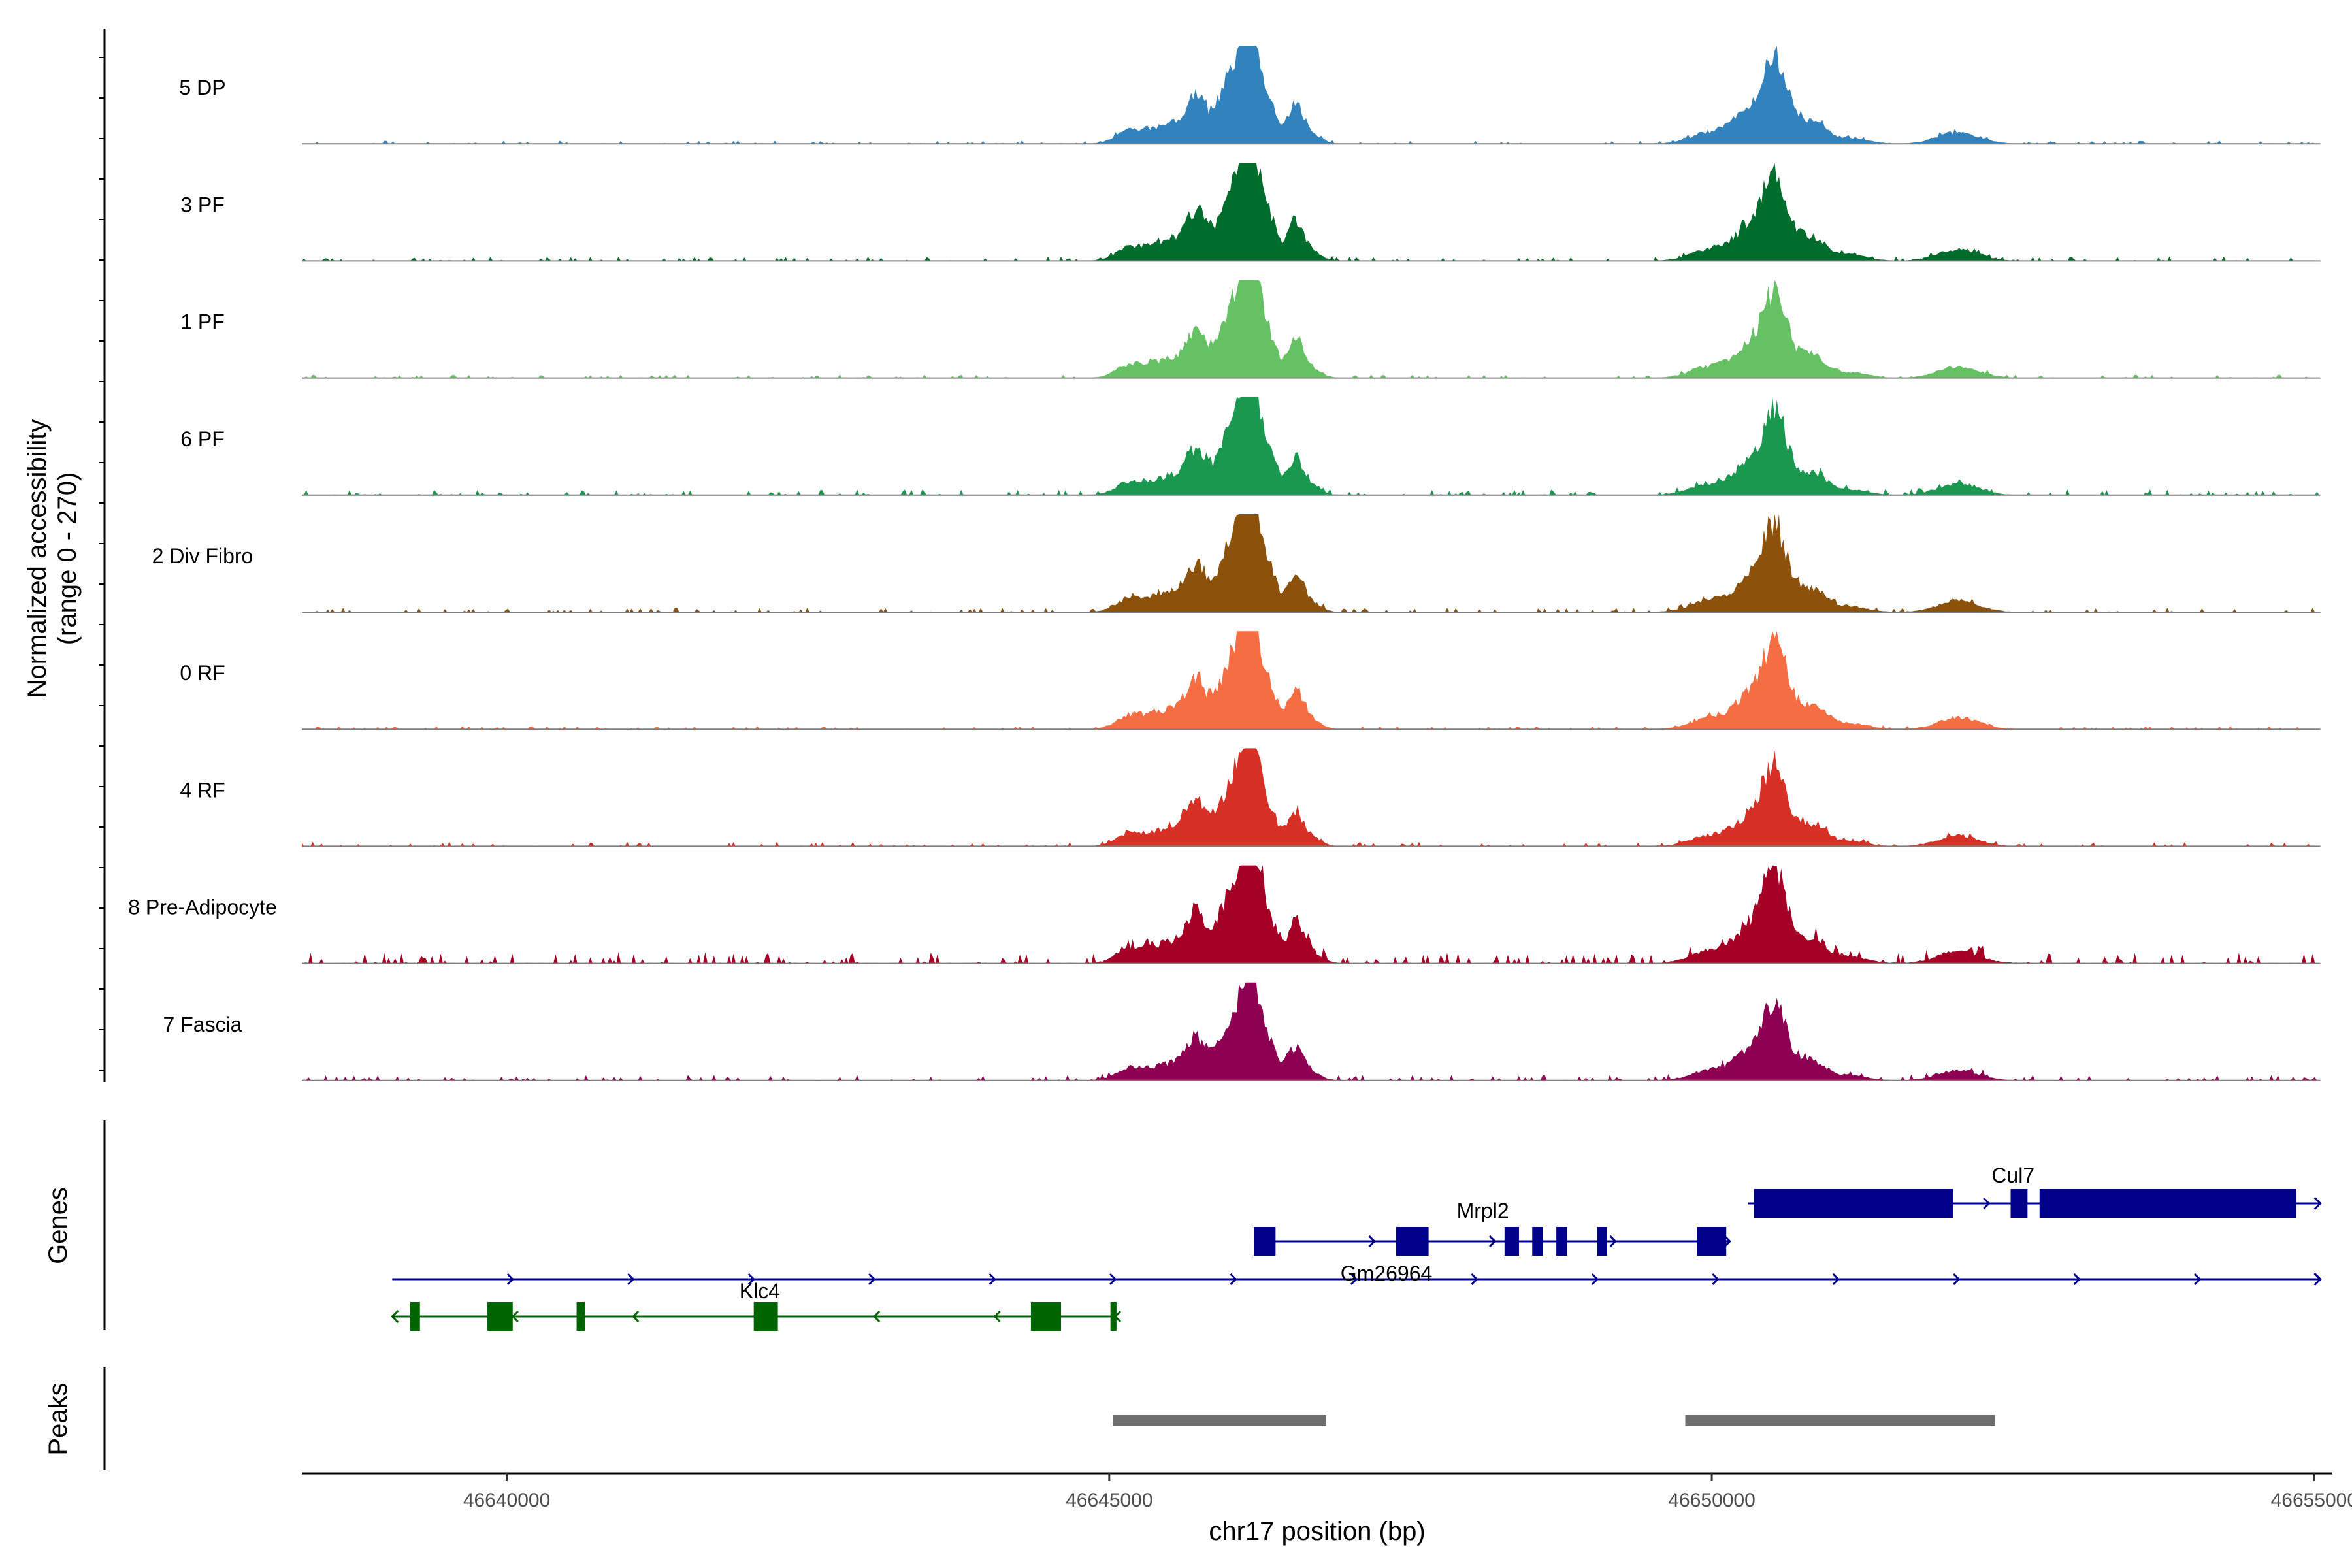 The width and height of the screenshot is (2352, 1568). I want to click on peaks-panel, so click(1554, 1420).